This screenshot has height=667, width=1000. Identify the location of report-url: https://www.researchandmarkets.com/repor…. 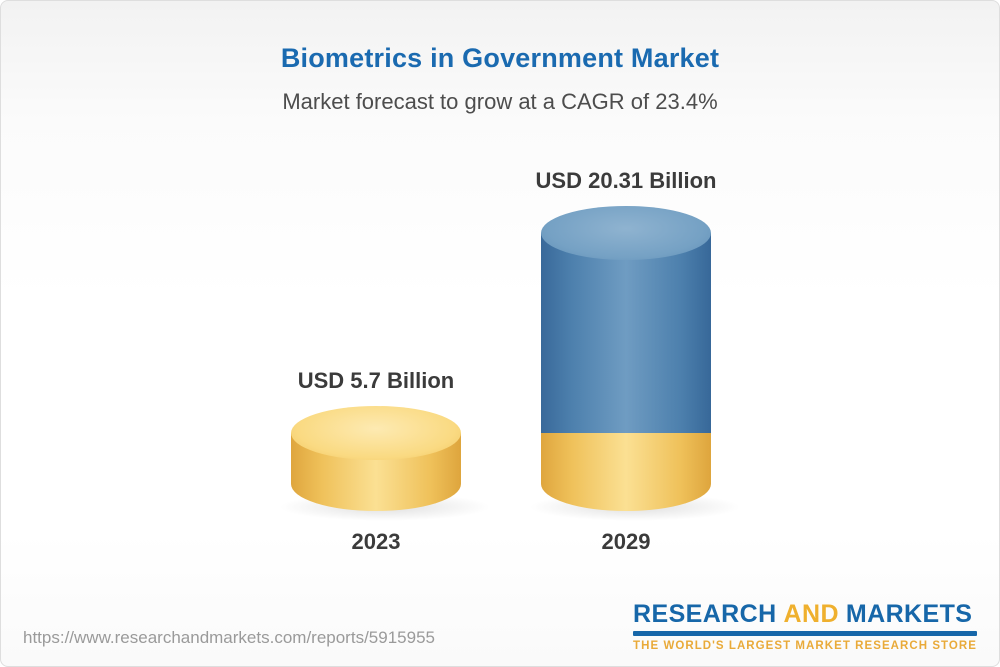
(229, 637).